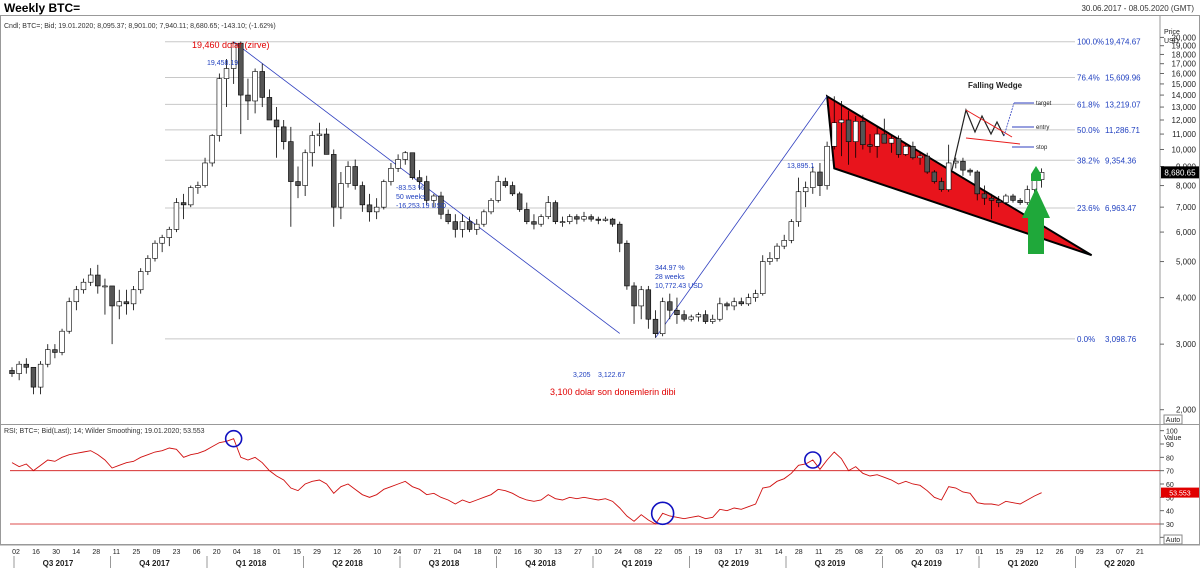  I want to click on falling-wedge-overlay, so click(959, 175).